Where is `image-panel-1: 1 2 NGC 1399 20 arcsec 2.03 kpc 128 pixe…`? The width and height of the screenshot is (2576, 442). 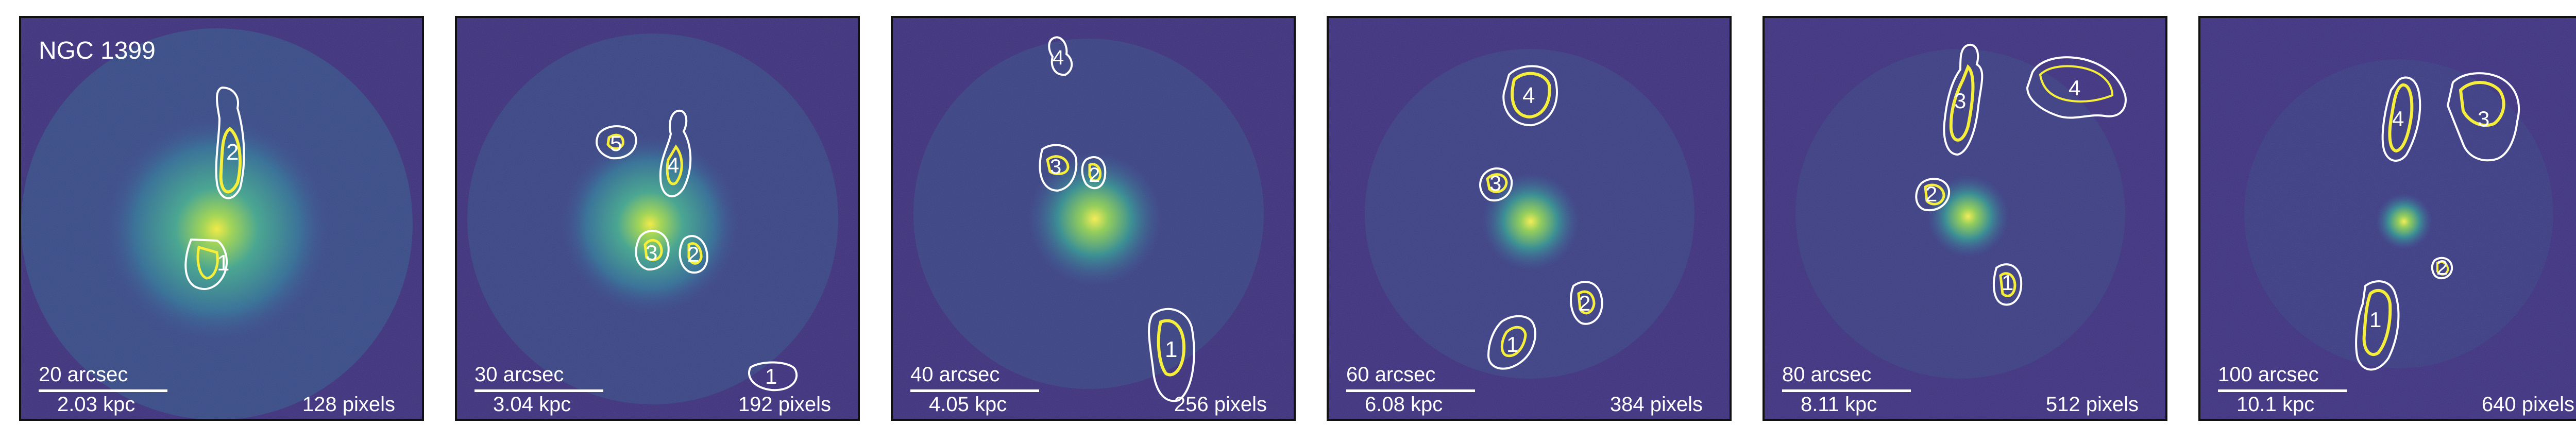
image-panel-1: 1 2 NGC 1399 20 arcsec 2.03 kpc 128 pixe… is located at coordinates (221, 218).